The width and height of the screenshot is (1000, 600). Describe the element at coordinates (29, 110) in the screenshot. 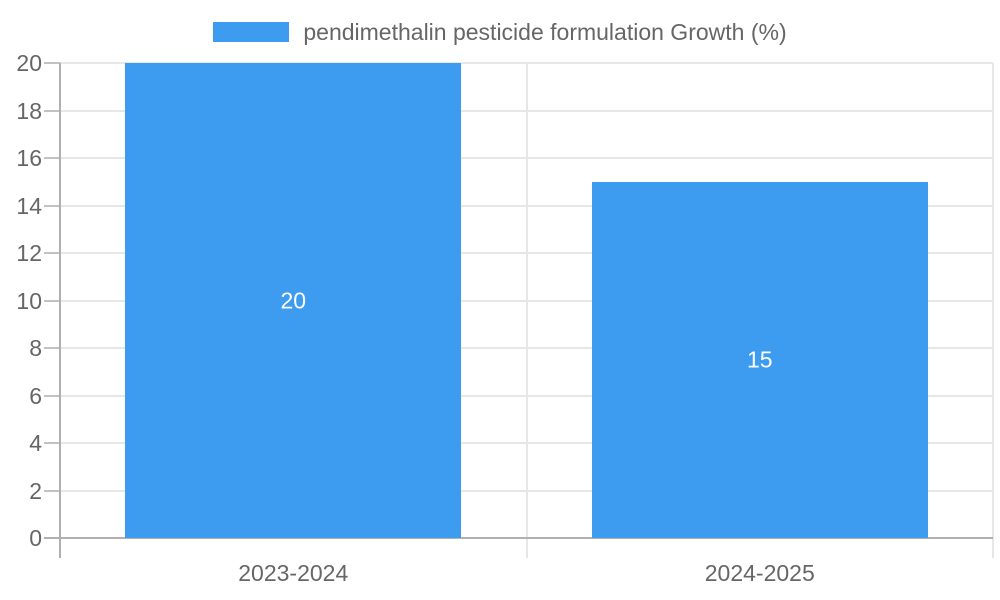

I see `y-axis-tick-label: 18` at that location.